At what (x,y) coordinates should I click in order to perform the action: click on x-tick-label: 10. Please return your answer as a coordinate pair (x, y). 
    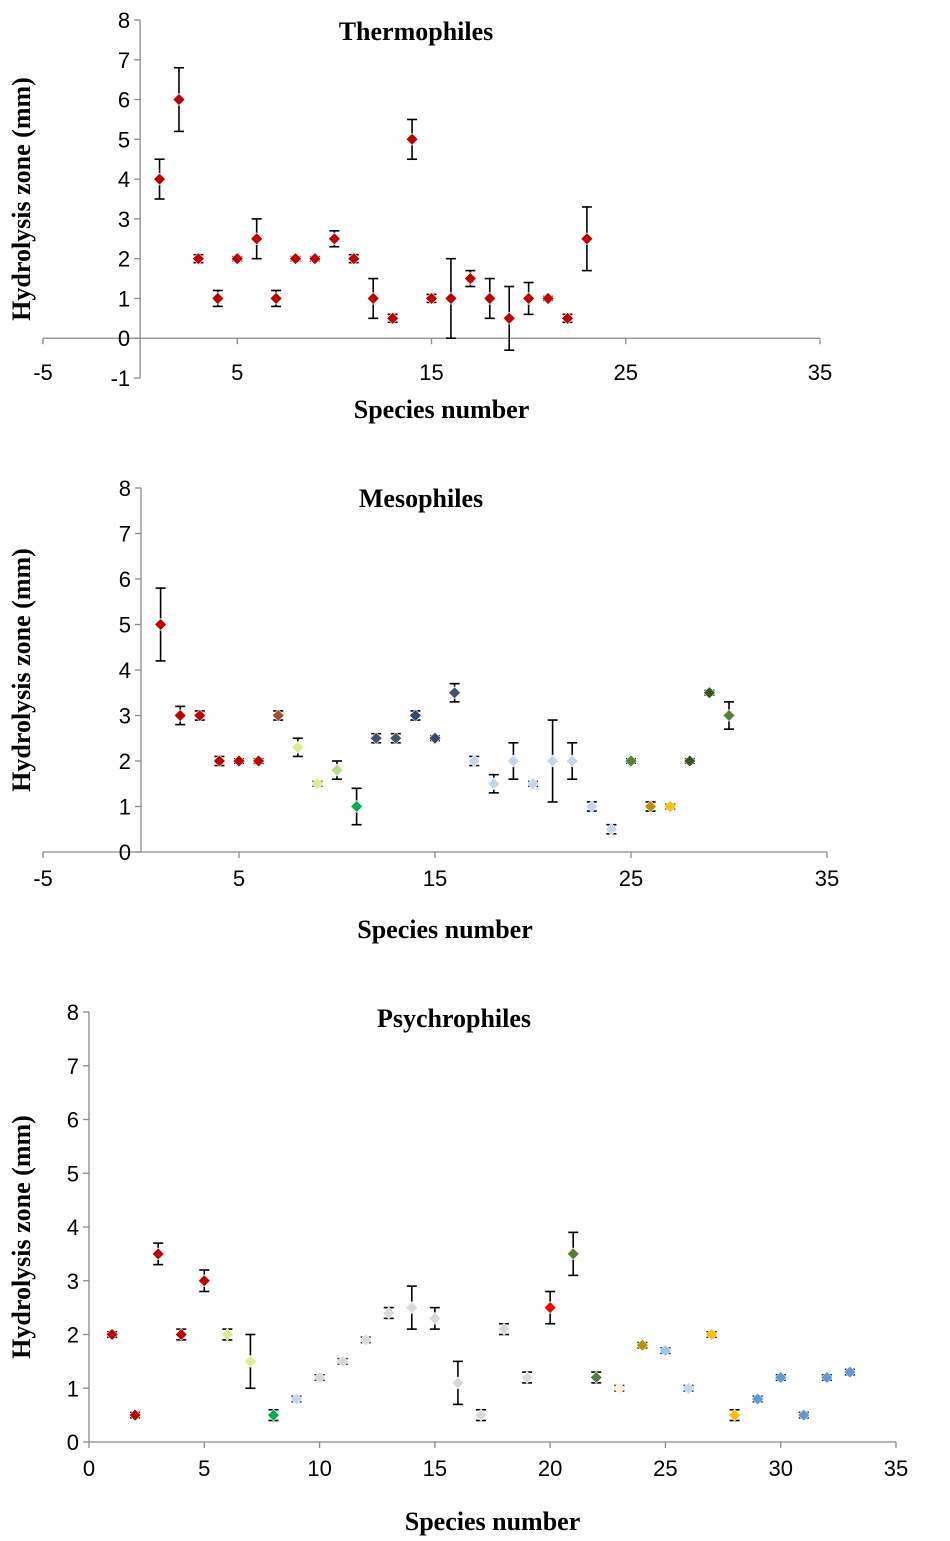
    Looking at the image, I should click on (319, 1468).